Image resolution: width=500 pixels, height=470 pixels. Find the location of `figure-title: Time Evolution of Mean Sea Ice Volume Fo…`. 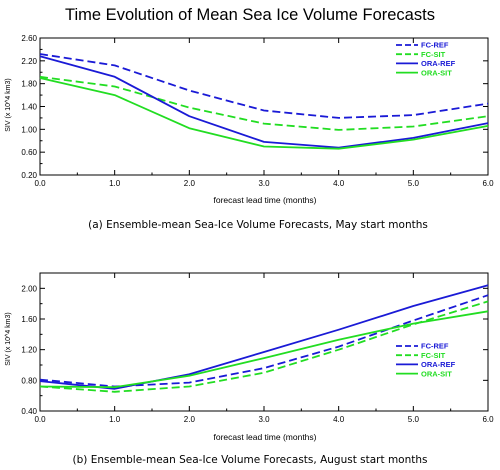

figure-title: Time Evolution of Mean Sea Ice Volume Fo… is located at coordinates (250, 15).